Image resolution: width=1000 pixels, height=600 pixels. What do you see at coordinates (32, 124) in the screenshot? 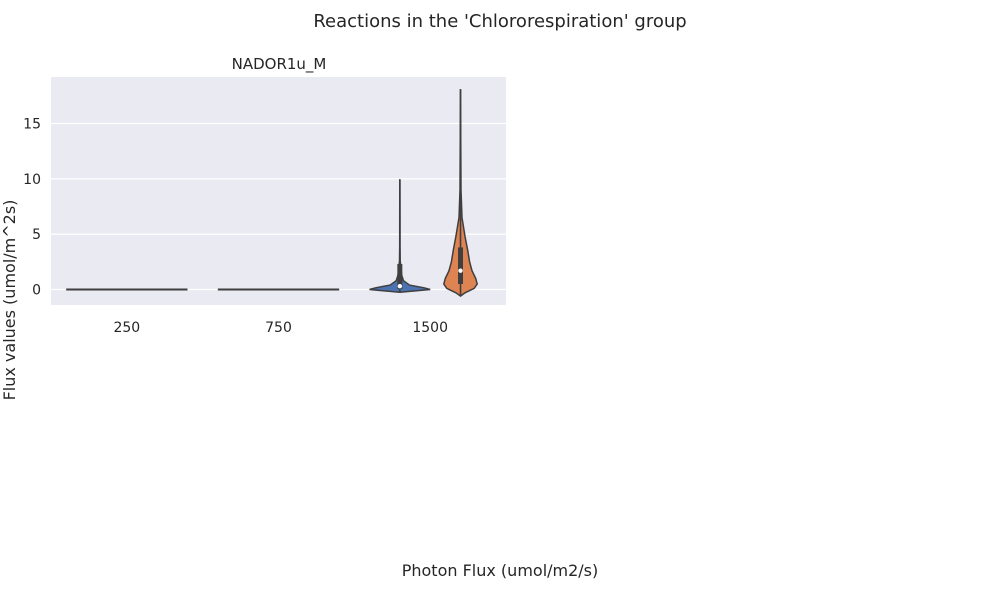
I see `y-tick-label: 15` at bounding box center [32, 124].